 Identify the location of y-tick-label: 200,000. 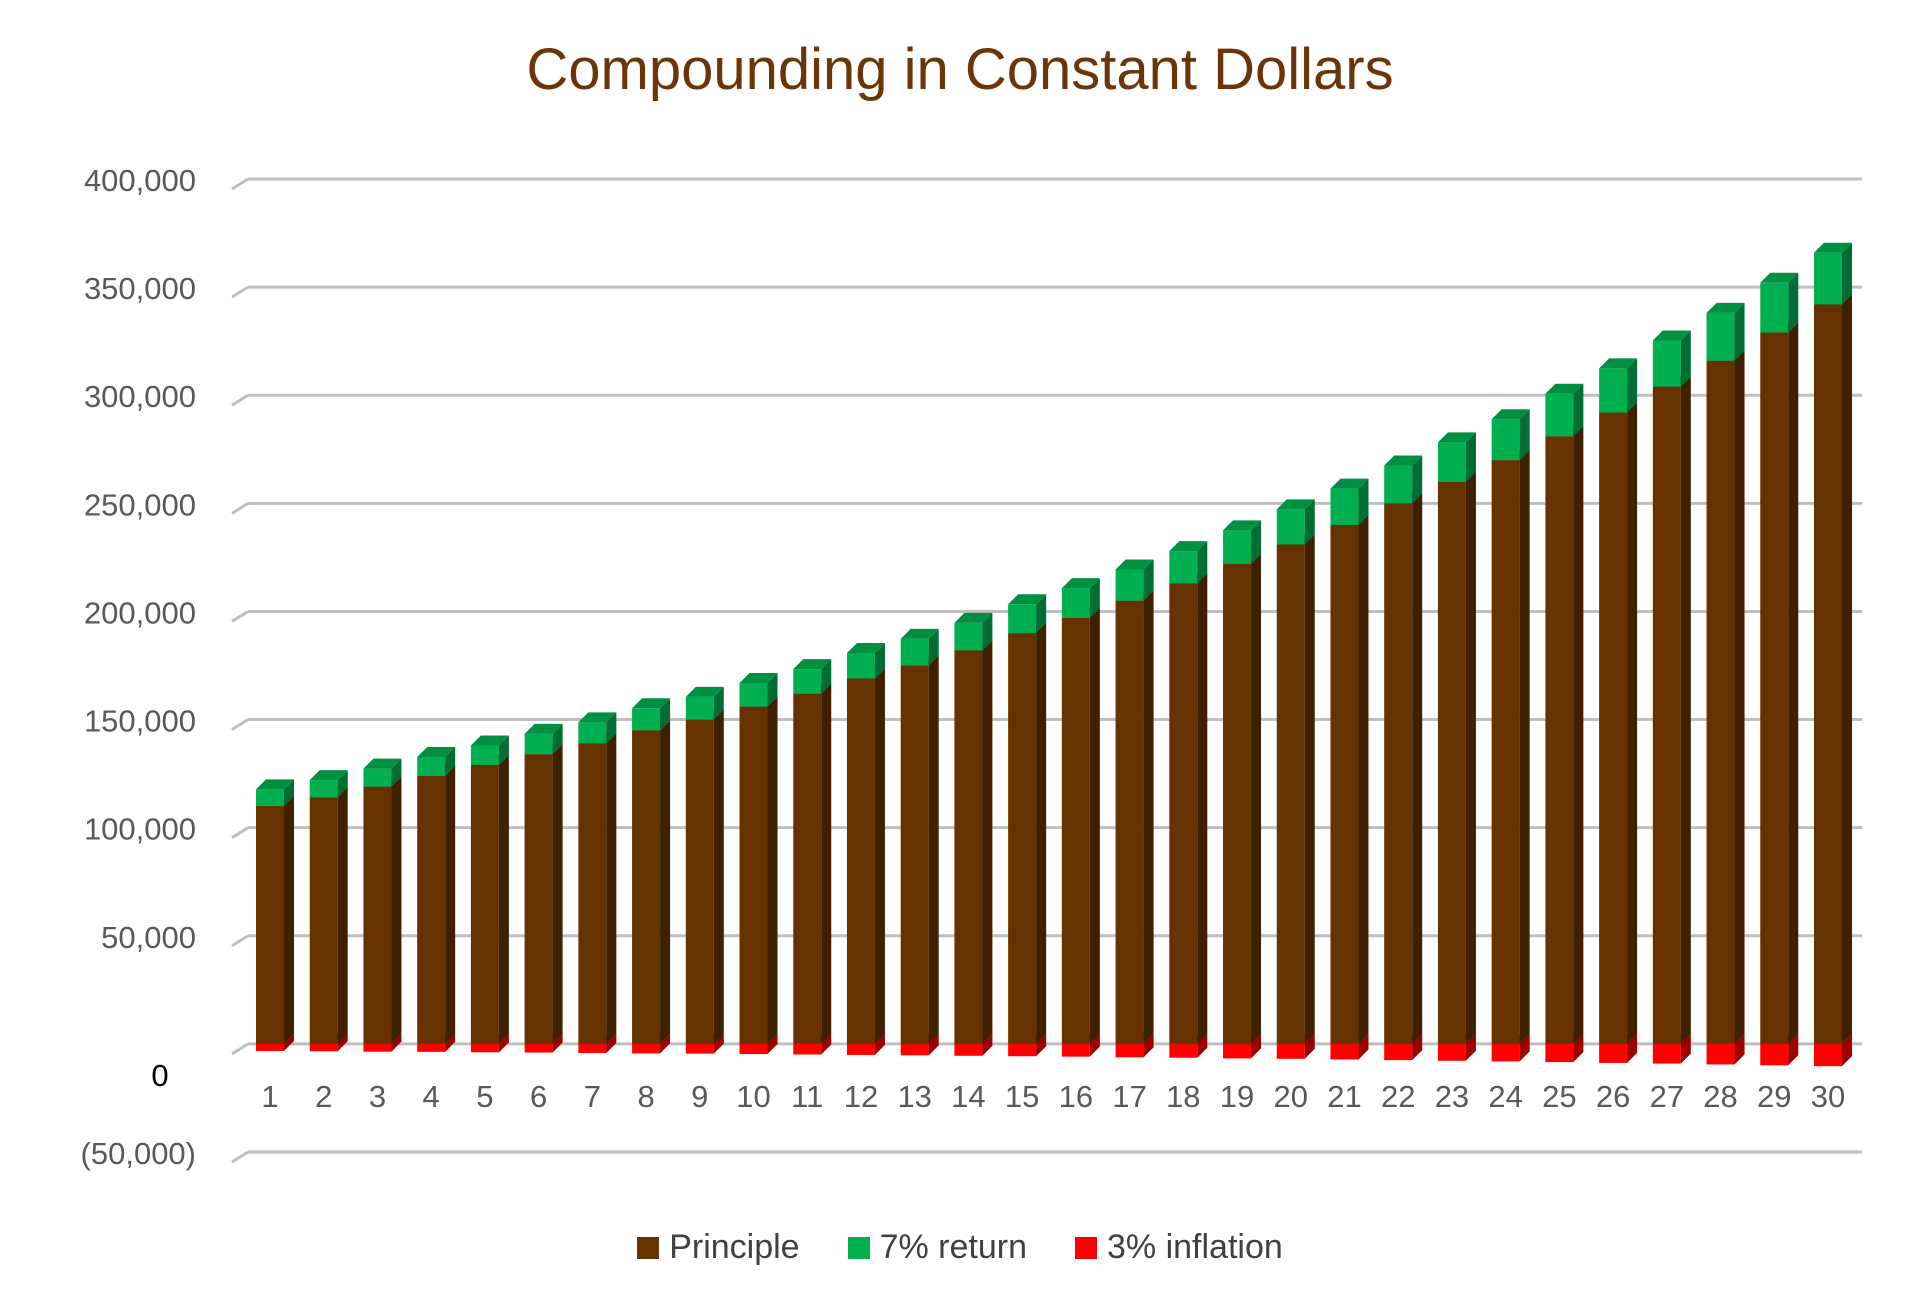
(140, 612).